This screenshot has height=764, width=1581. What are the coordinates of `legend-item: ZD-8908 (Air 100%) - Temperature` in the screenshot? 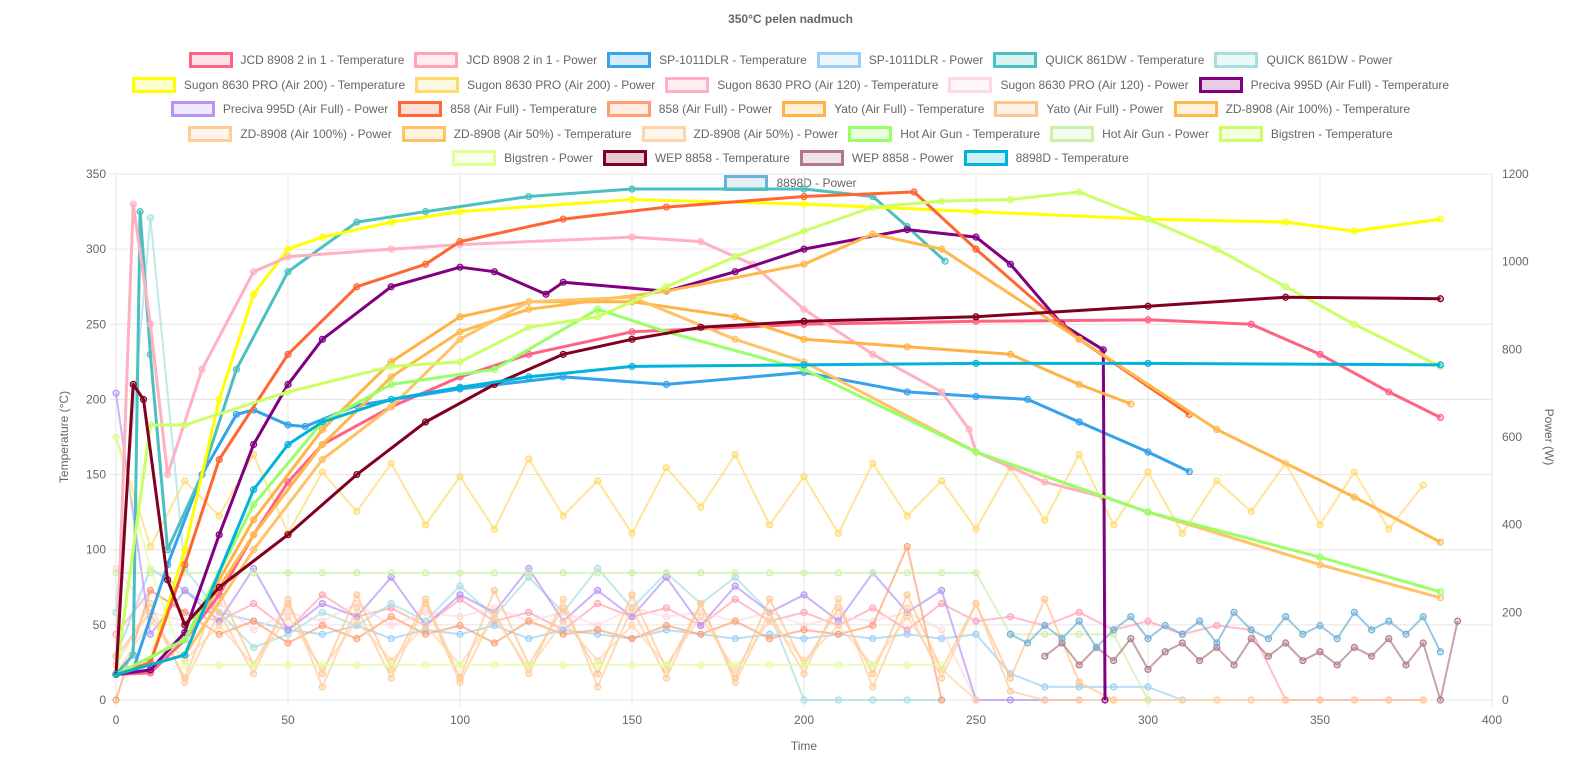 It's located at (1291, 109).